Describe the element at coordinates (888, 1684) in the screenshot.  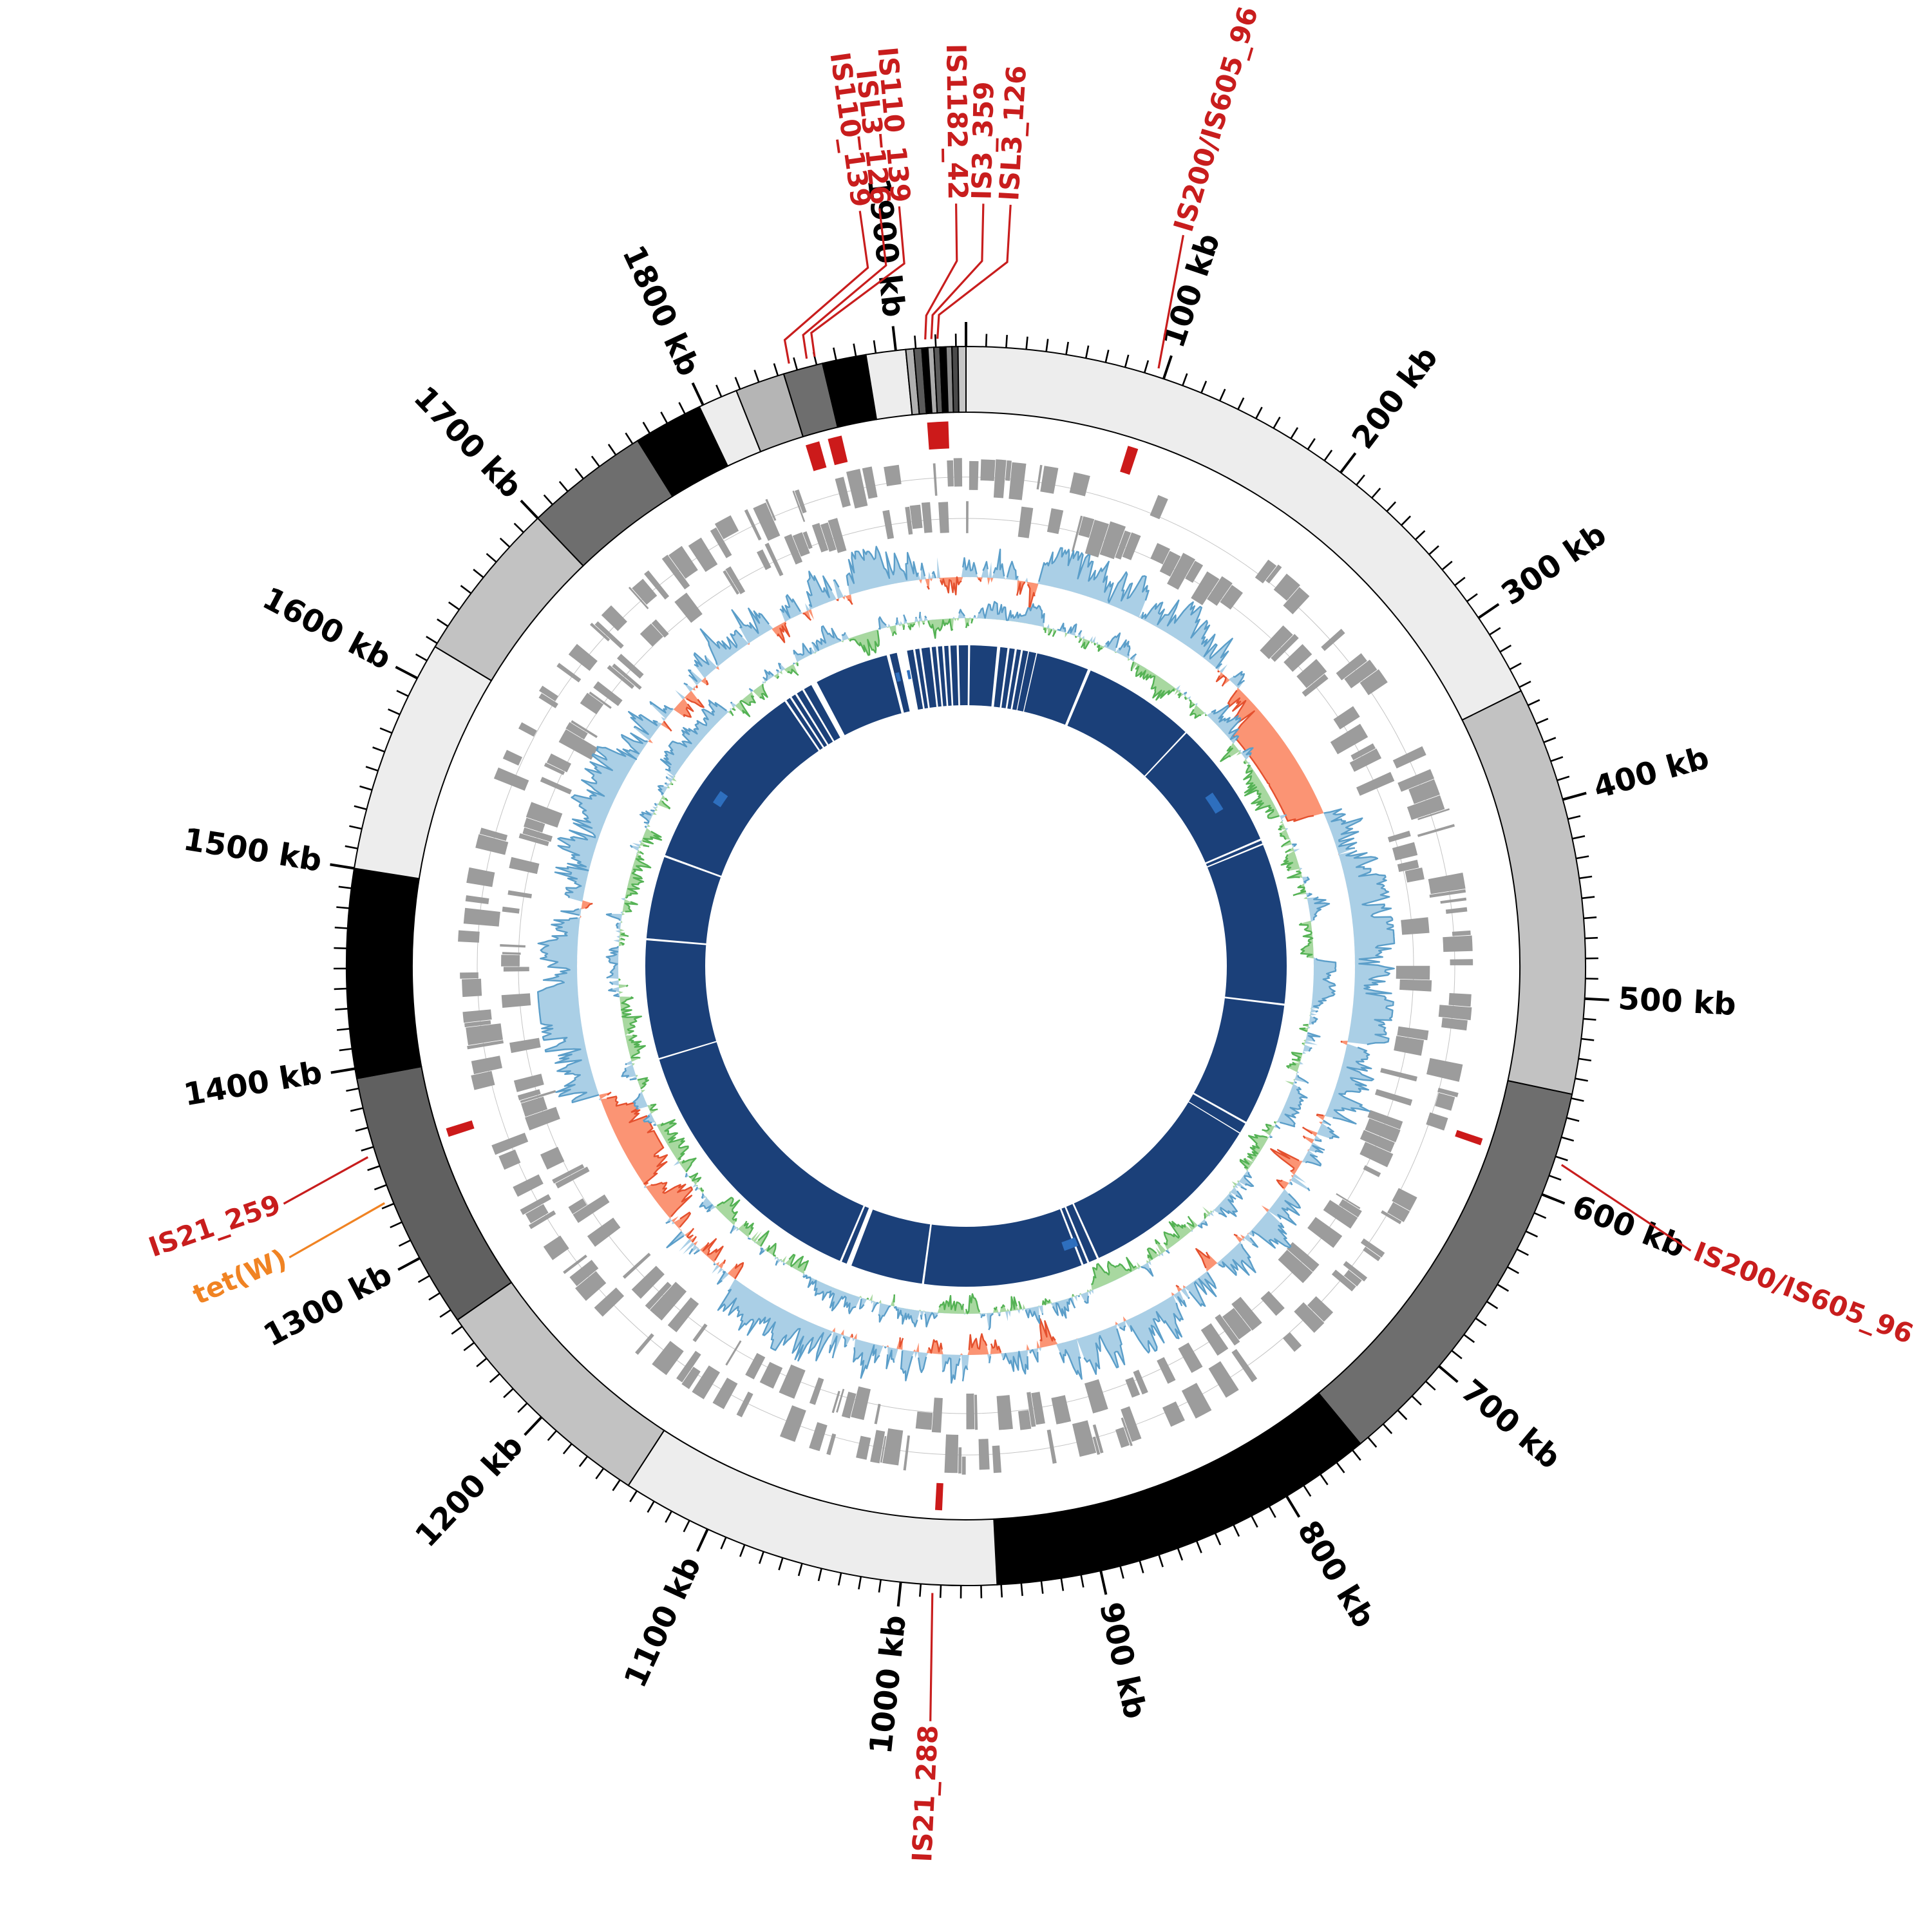
I see `scale-label: 1000 kb` at that location.